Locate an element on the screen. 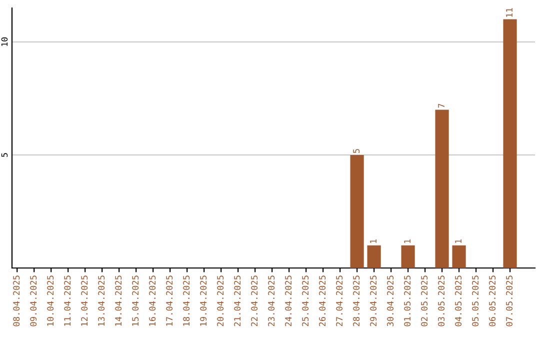  x-tick-label: 03.05.2025 is located at coordinates (441, 301).